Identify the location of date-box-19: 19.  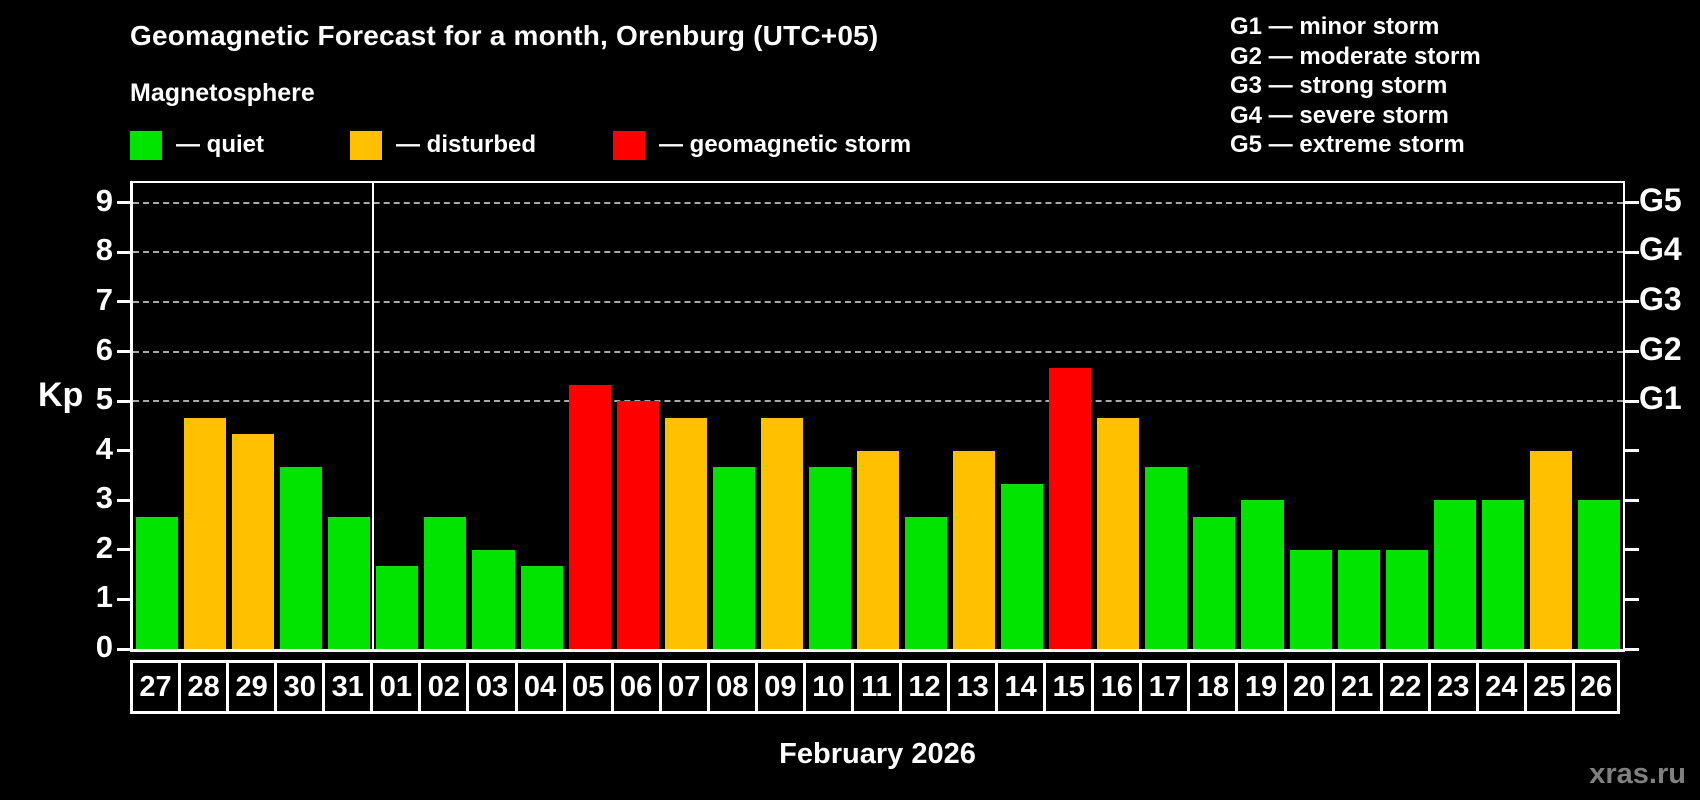
(1261, 687).